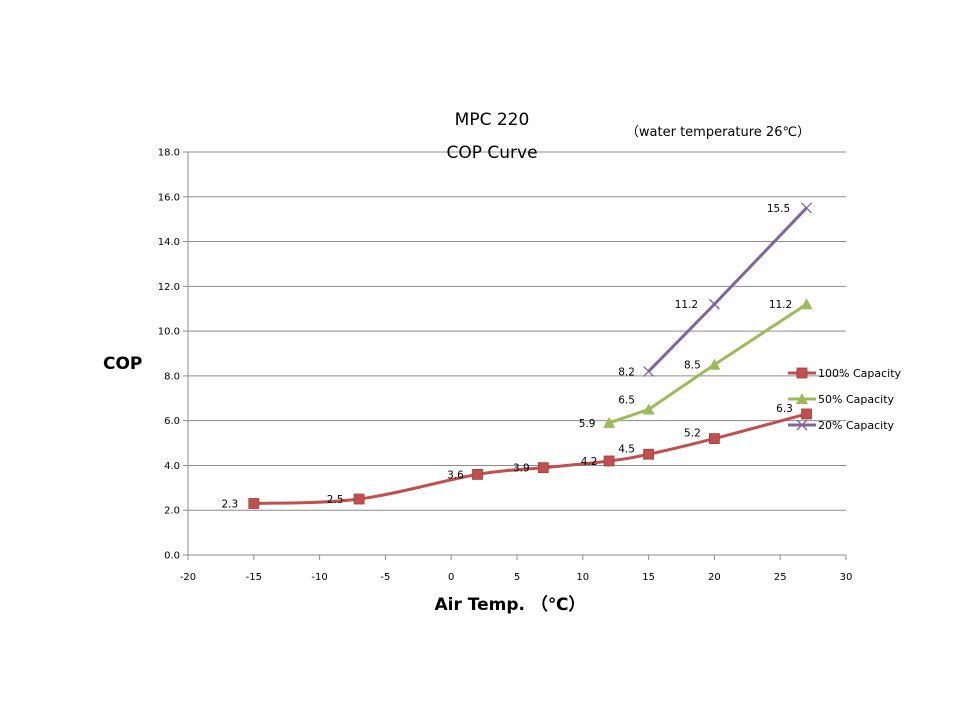 The image size is (960, 720). What do you see at coordinates (169, 332) in the screenshot?
I see `y-tick-label: 10.0` at bounding box center [169, 332].